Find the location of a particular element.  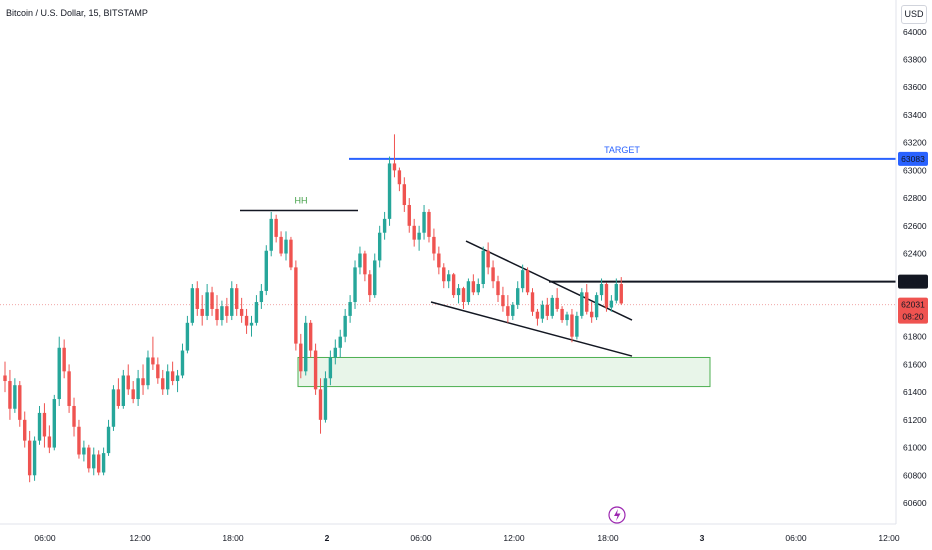

x-tick-label: 18:00 is located at coordinates (233, 538).